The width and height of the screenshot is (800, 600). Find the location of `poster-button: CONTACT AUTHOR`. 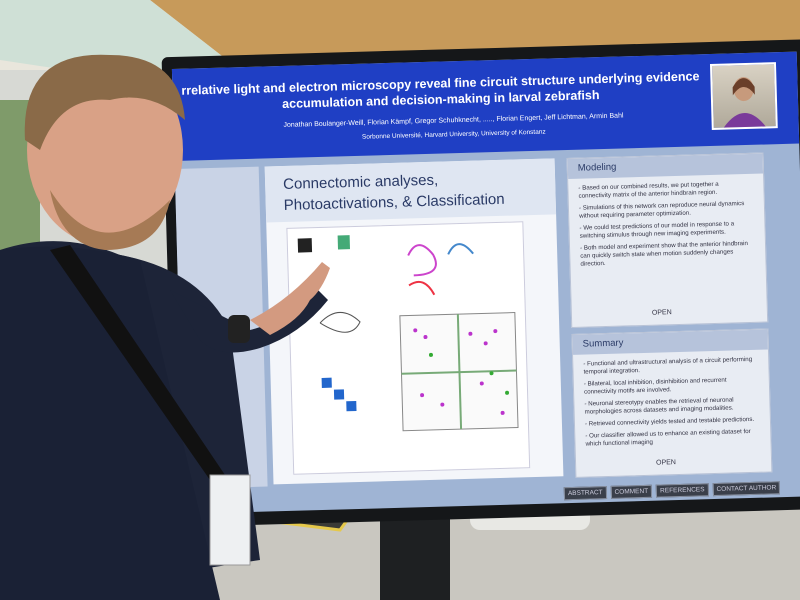

poster-button: CONTACT AUTHOR is located at coordinates (746, 489).